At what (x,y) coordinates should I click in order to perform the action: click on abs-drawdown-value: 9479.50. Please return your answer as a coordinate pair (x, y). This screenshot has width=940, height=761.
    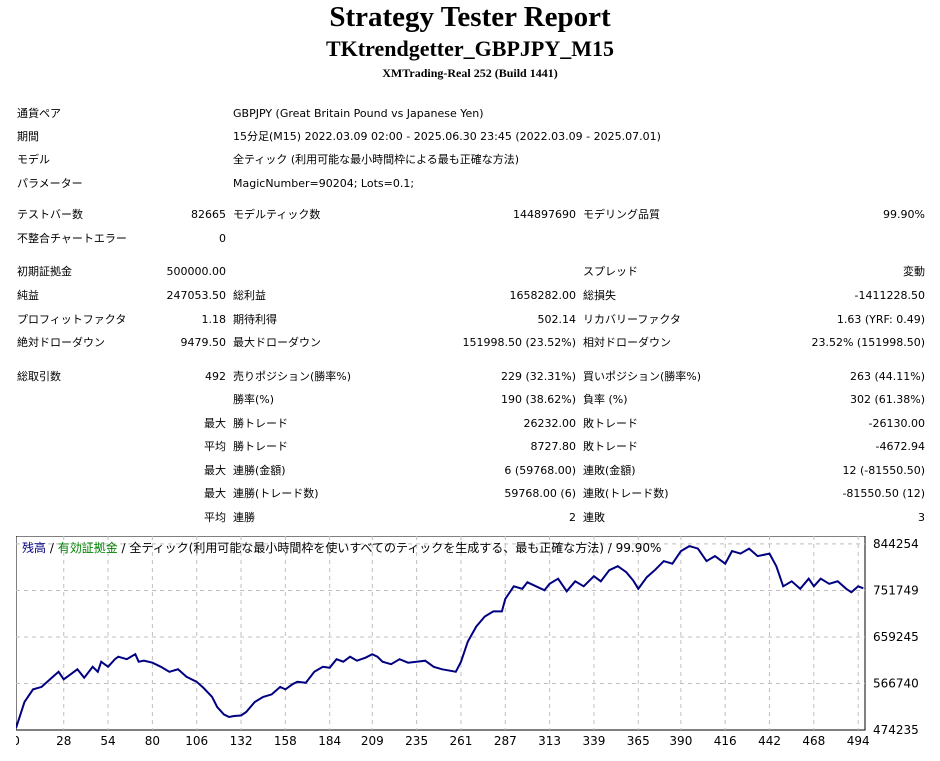
    Looking at the image, I should click on (203, 342).